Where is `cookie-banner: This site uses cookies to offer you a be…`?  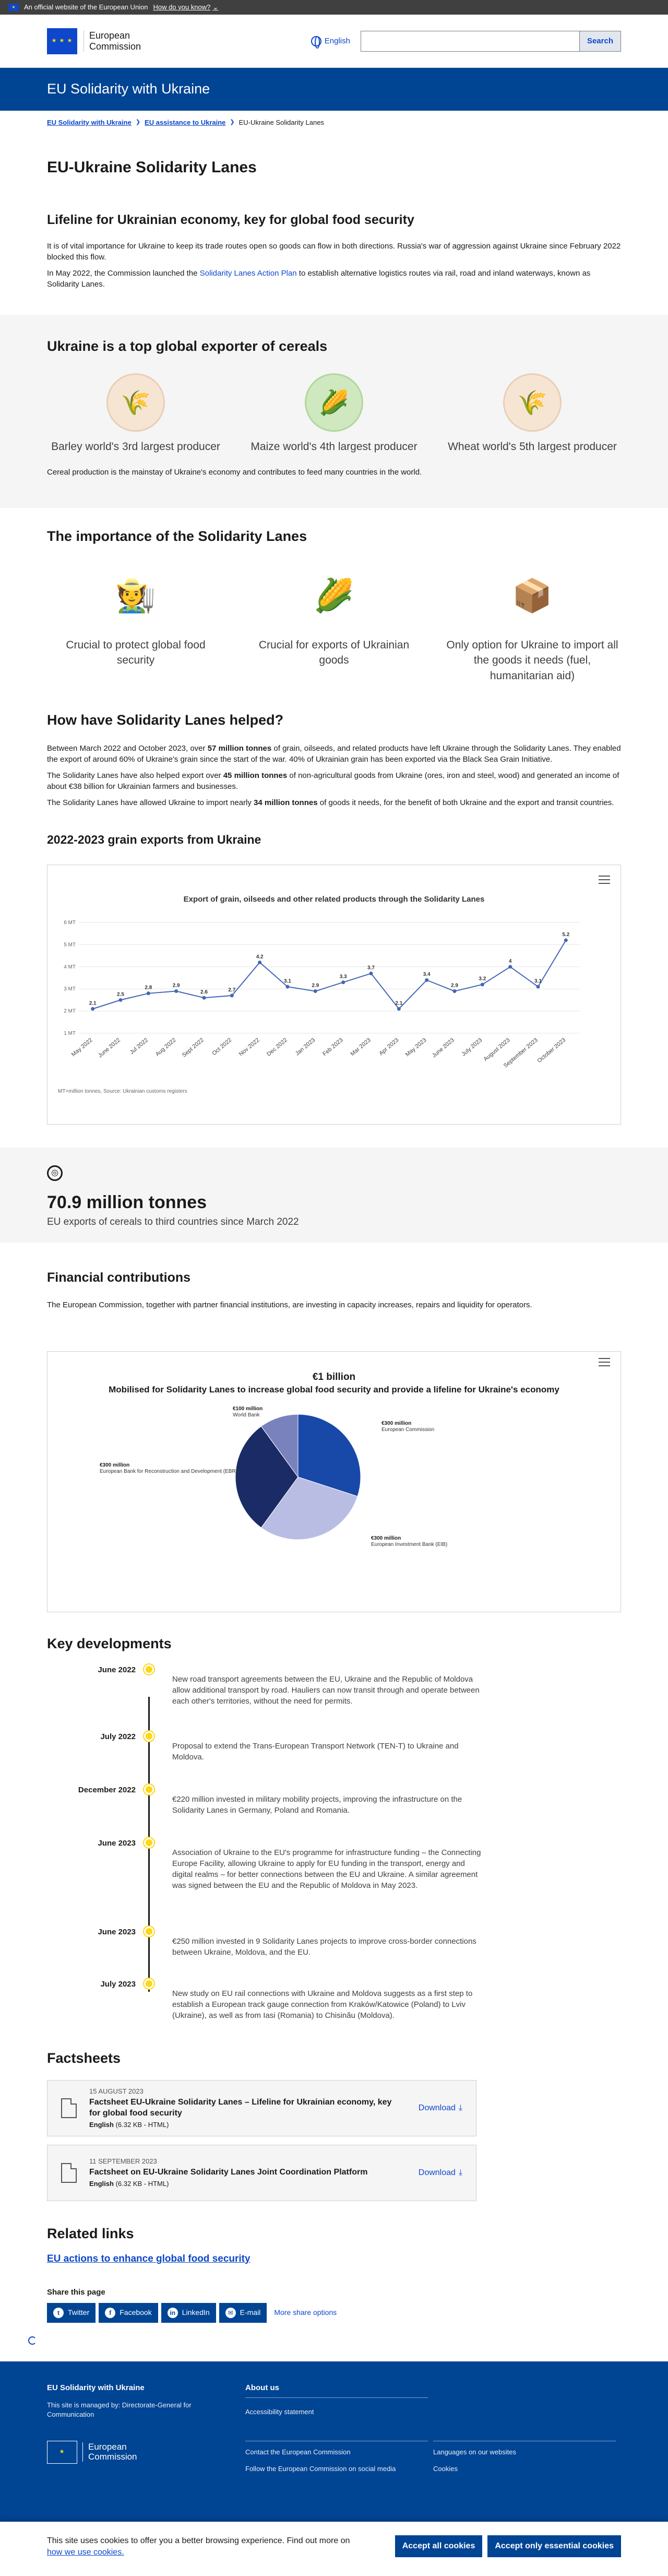
cookie-banner: This site uses cookies to offer you a be… is located at coordinates (334, 2549).